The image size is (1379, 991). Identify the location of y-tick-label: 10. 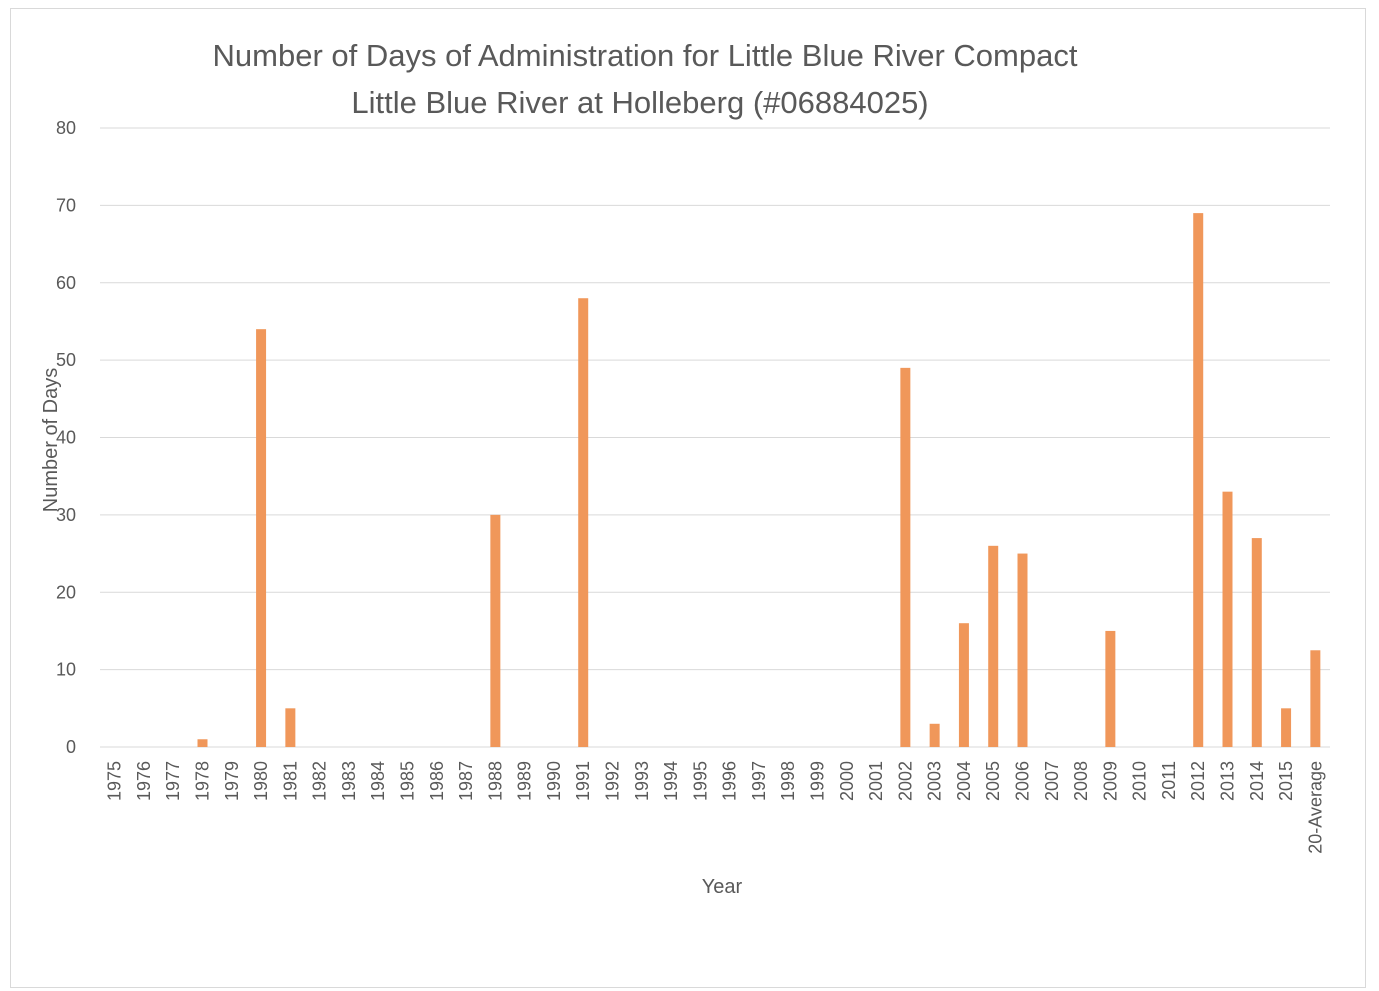
(66, 670).